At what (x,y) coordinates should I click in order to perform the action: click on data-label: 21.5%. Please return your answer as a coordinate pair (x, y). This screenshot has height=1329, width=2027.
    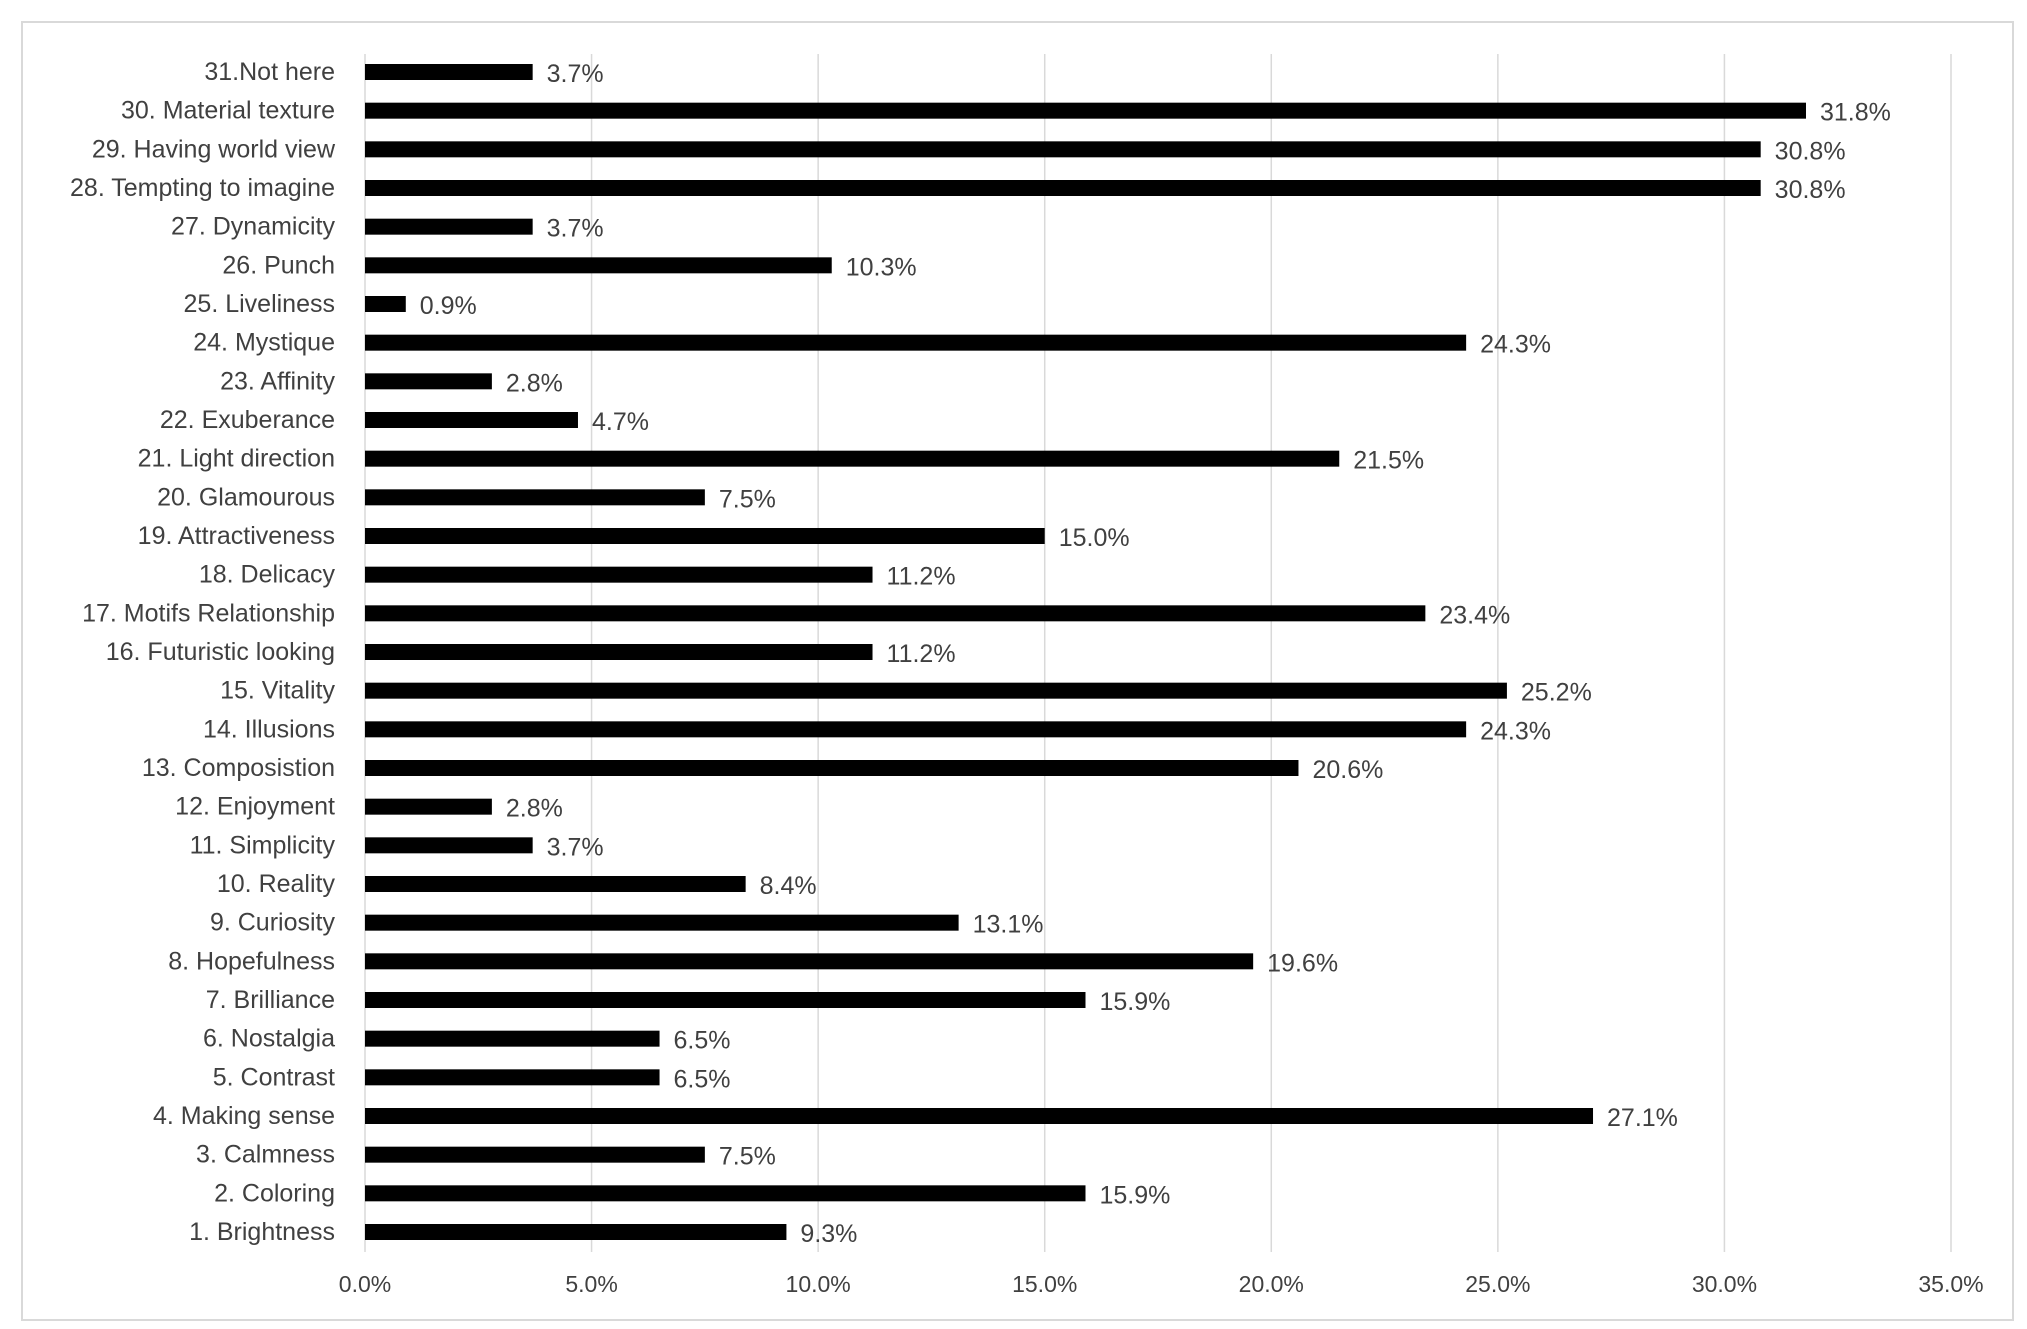
    Looking at the image, I should click on (1388, 461).